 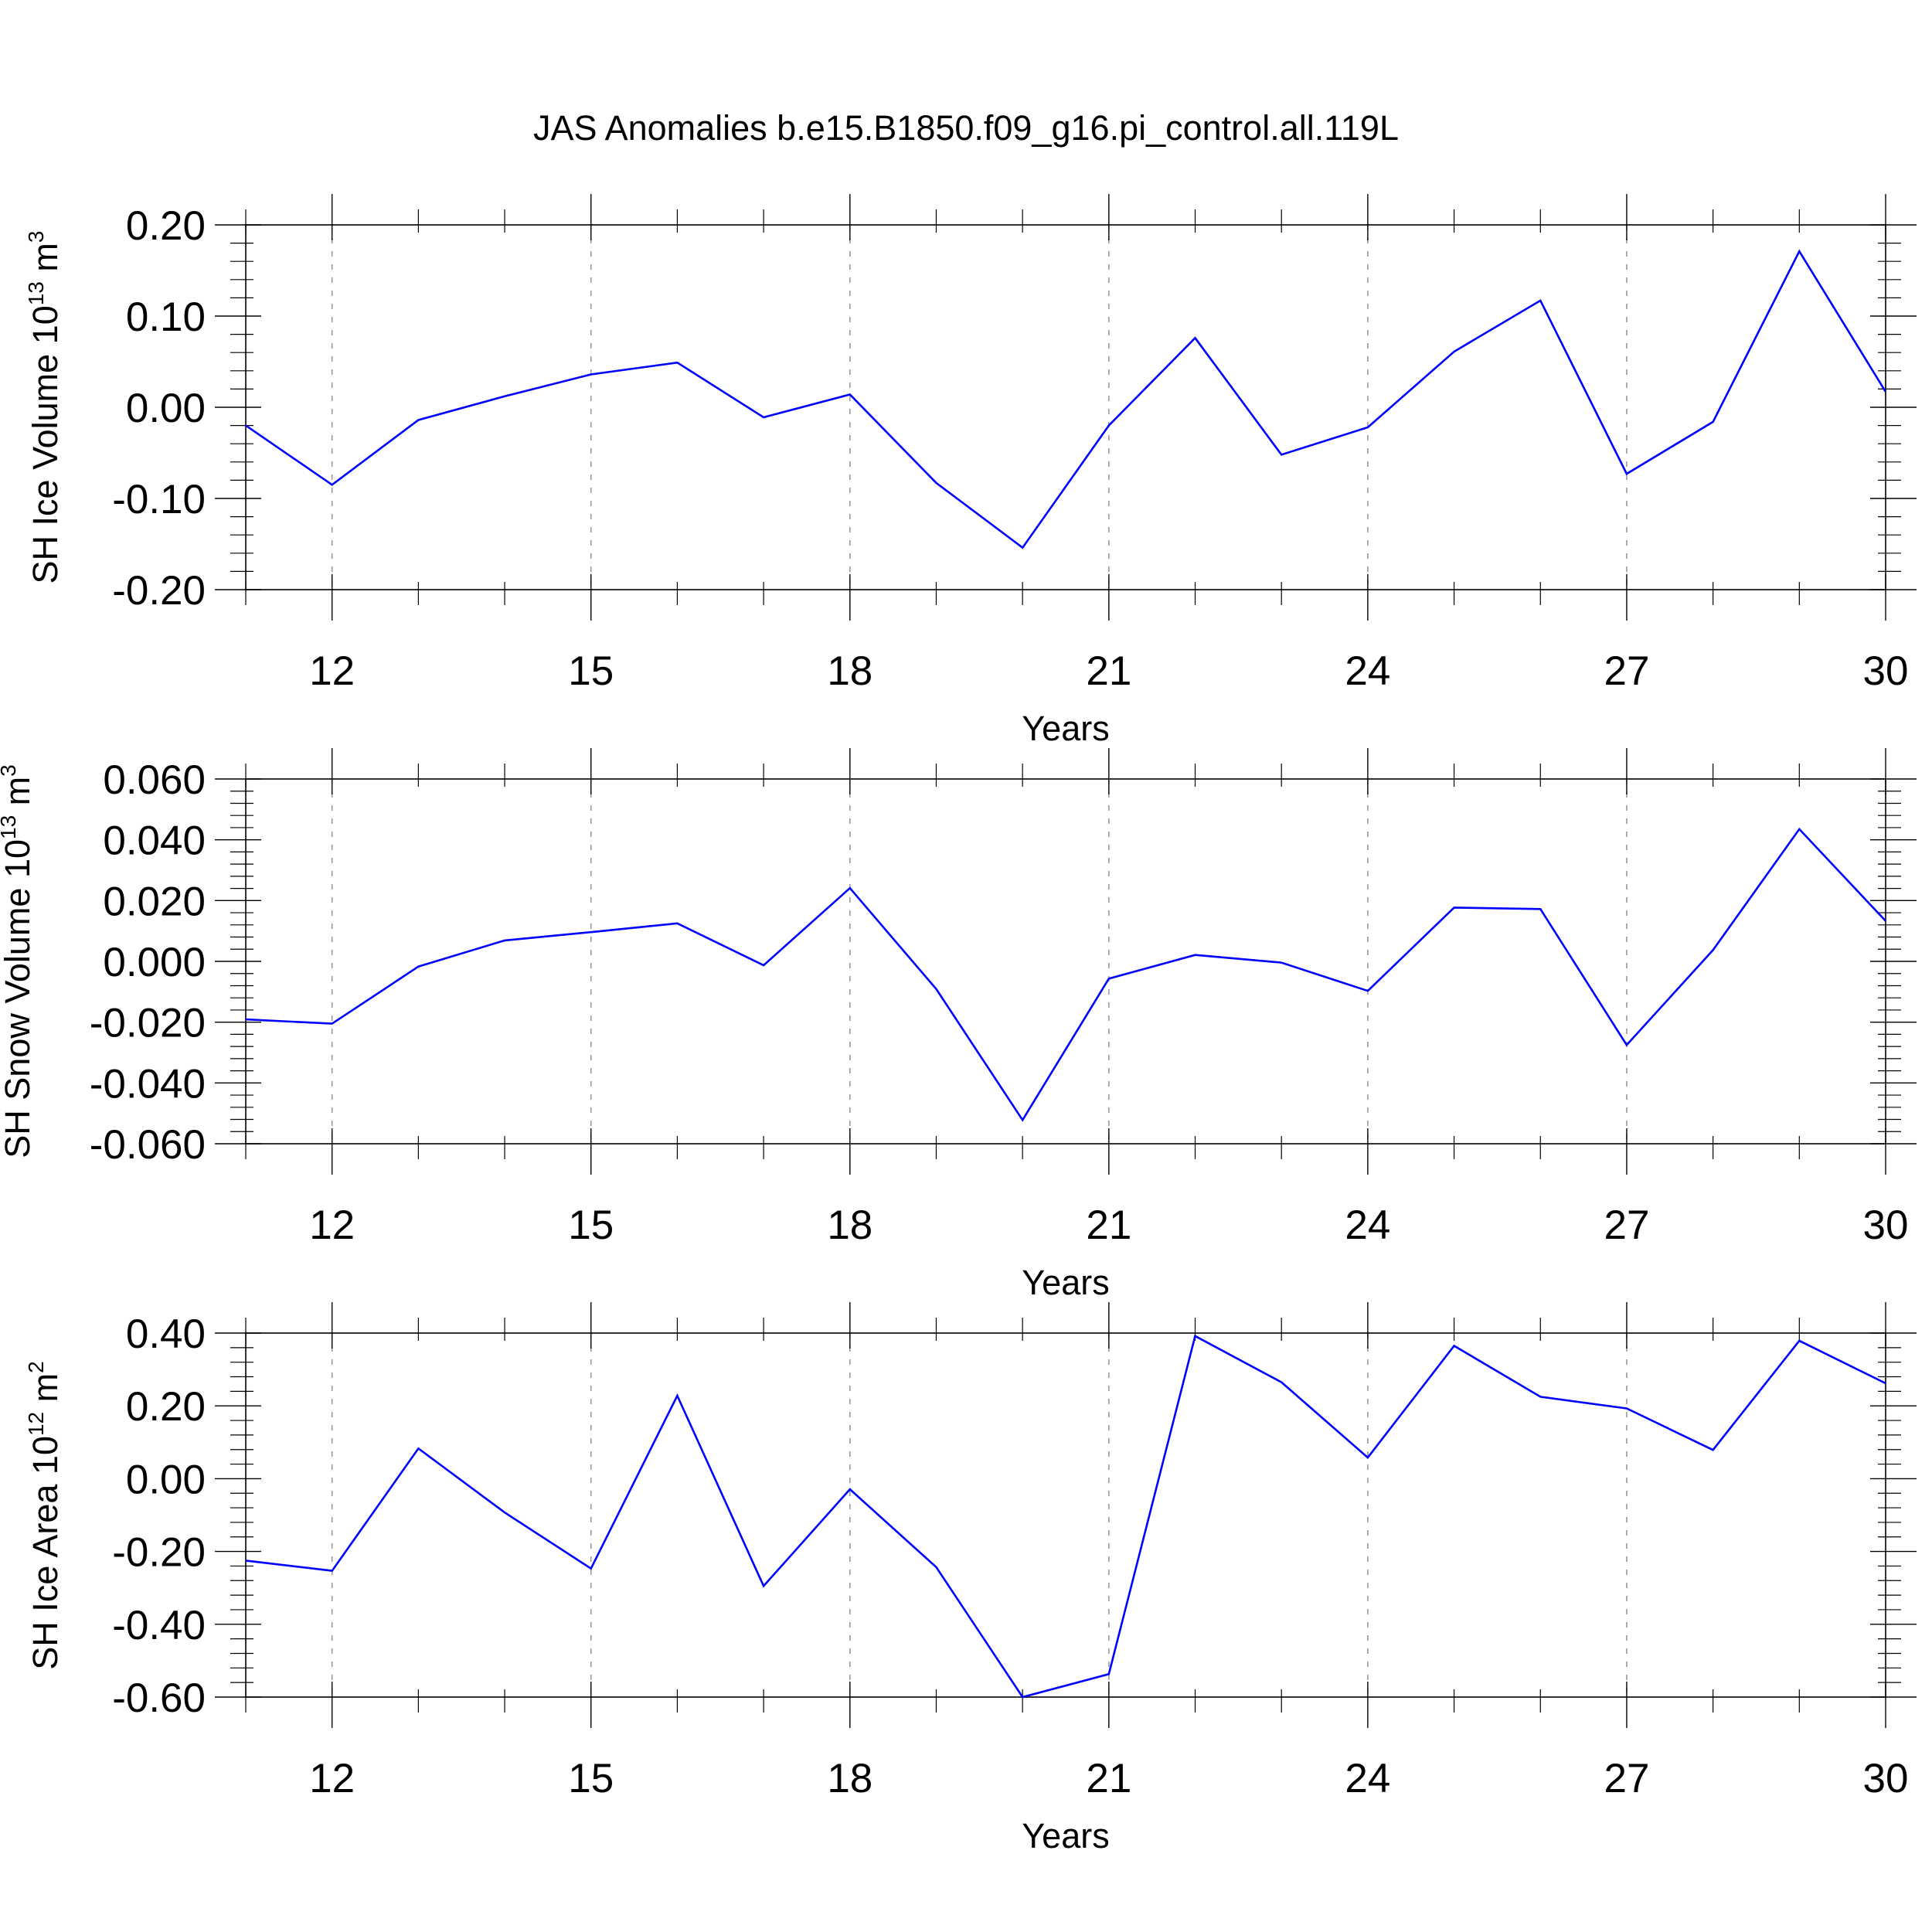 What do you see at coordinates (45, 1515) in the screenshot?
I see `y-axis-label: SH Ice Area 1012 m2` at bounding box center [45, 1515].